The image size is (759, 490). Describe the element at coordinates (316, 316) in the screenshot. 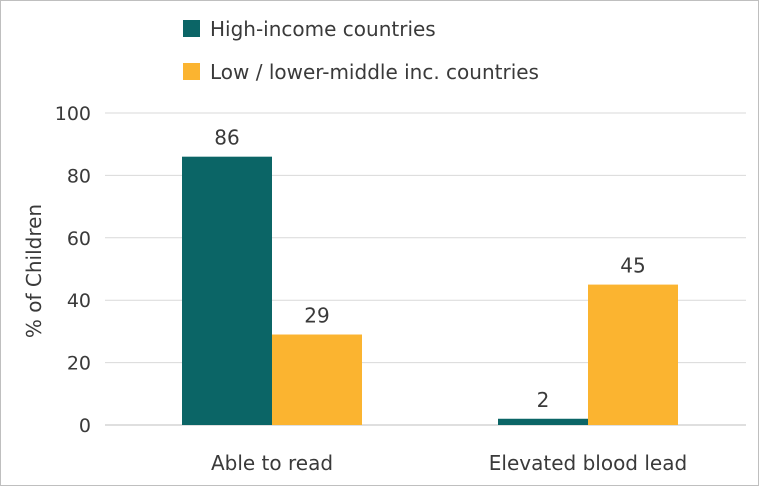

I see `data-label: 29` at that location.